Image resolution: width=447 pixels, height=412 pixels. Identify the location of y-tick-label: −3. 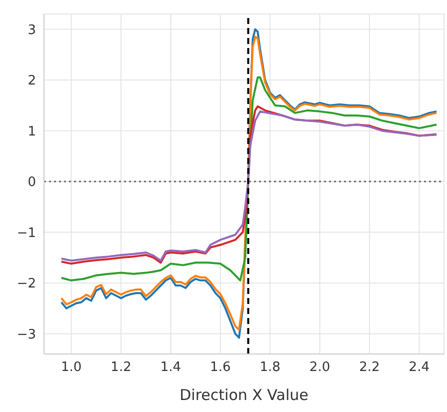
(26, 334).